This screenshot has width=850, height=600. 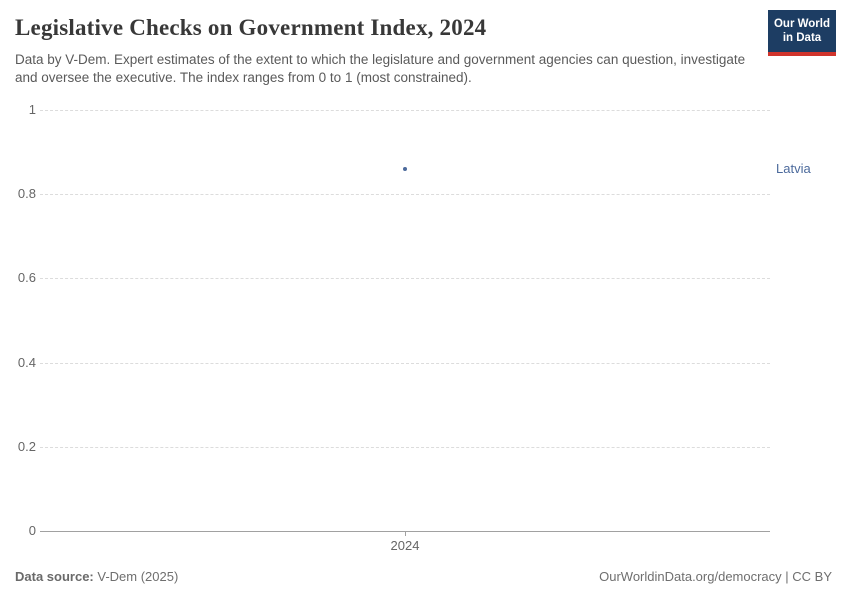 I want to click on logo-line-2: in Data, so click(x=802, y=38).